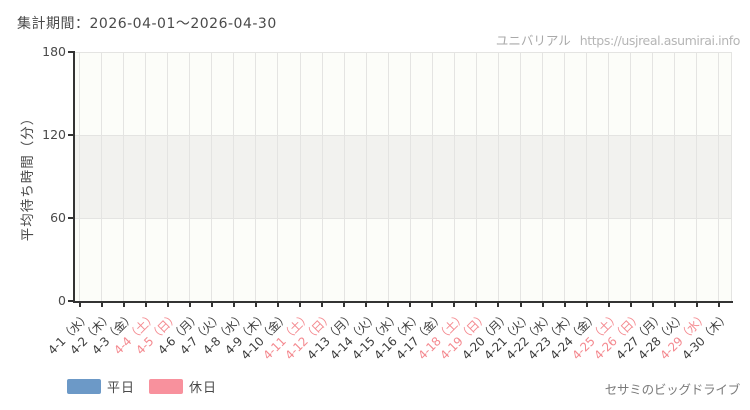 The width and height of the screenshot is (750, 410). I want to click on x-tick-label: 4-4（土）, so click(135, 333).